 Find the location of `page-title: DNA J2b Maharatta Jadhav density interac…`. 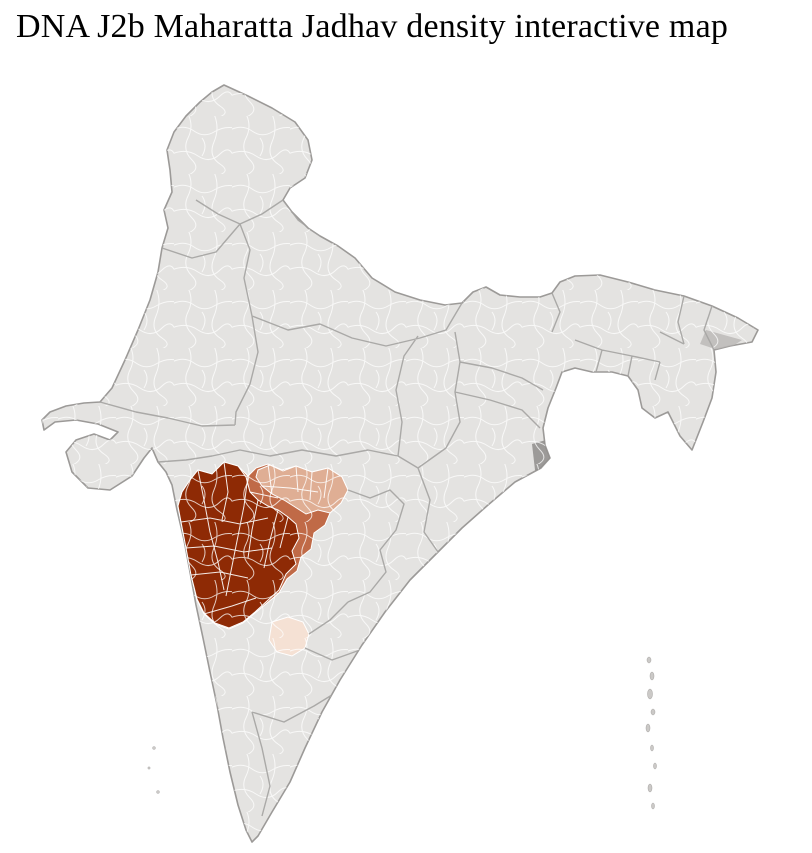

page-title: DNA J2b Maharatta Jadhav density interac… is located at coordinates (372, 26).